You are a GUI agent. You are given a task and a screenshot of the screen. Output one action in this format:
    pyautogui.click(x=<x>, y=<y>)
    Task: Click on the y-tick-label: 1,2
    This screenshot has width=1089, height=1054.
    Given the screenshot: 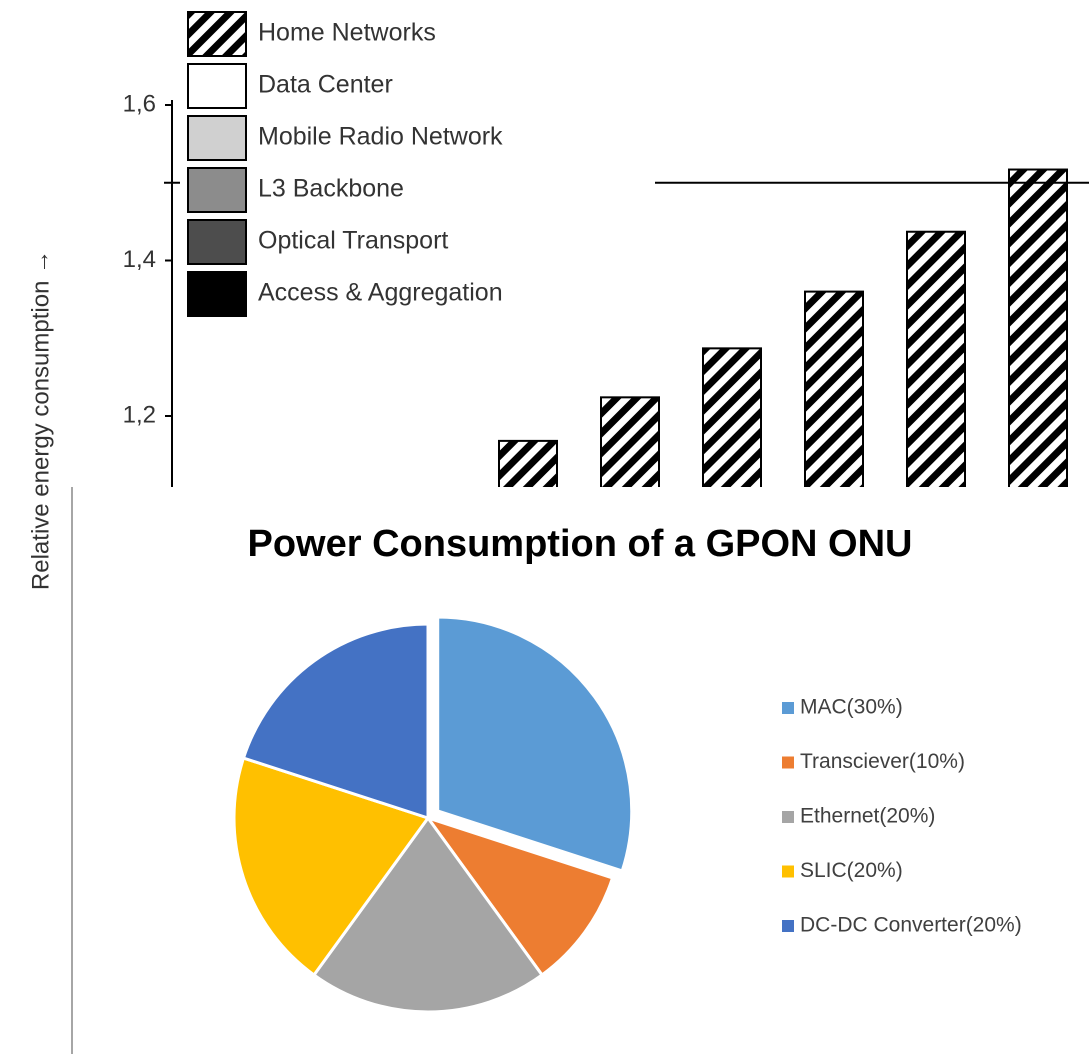 What is the action you would take?
    pyautogui.click(x=139, y=414)
    